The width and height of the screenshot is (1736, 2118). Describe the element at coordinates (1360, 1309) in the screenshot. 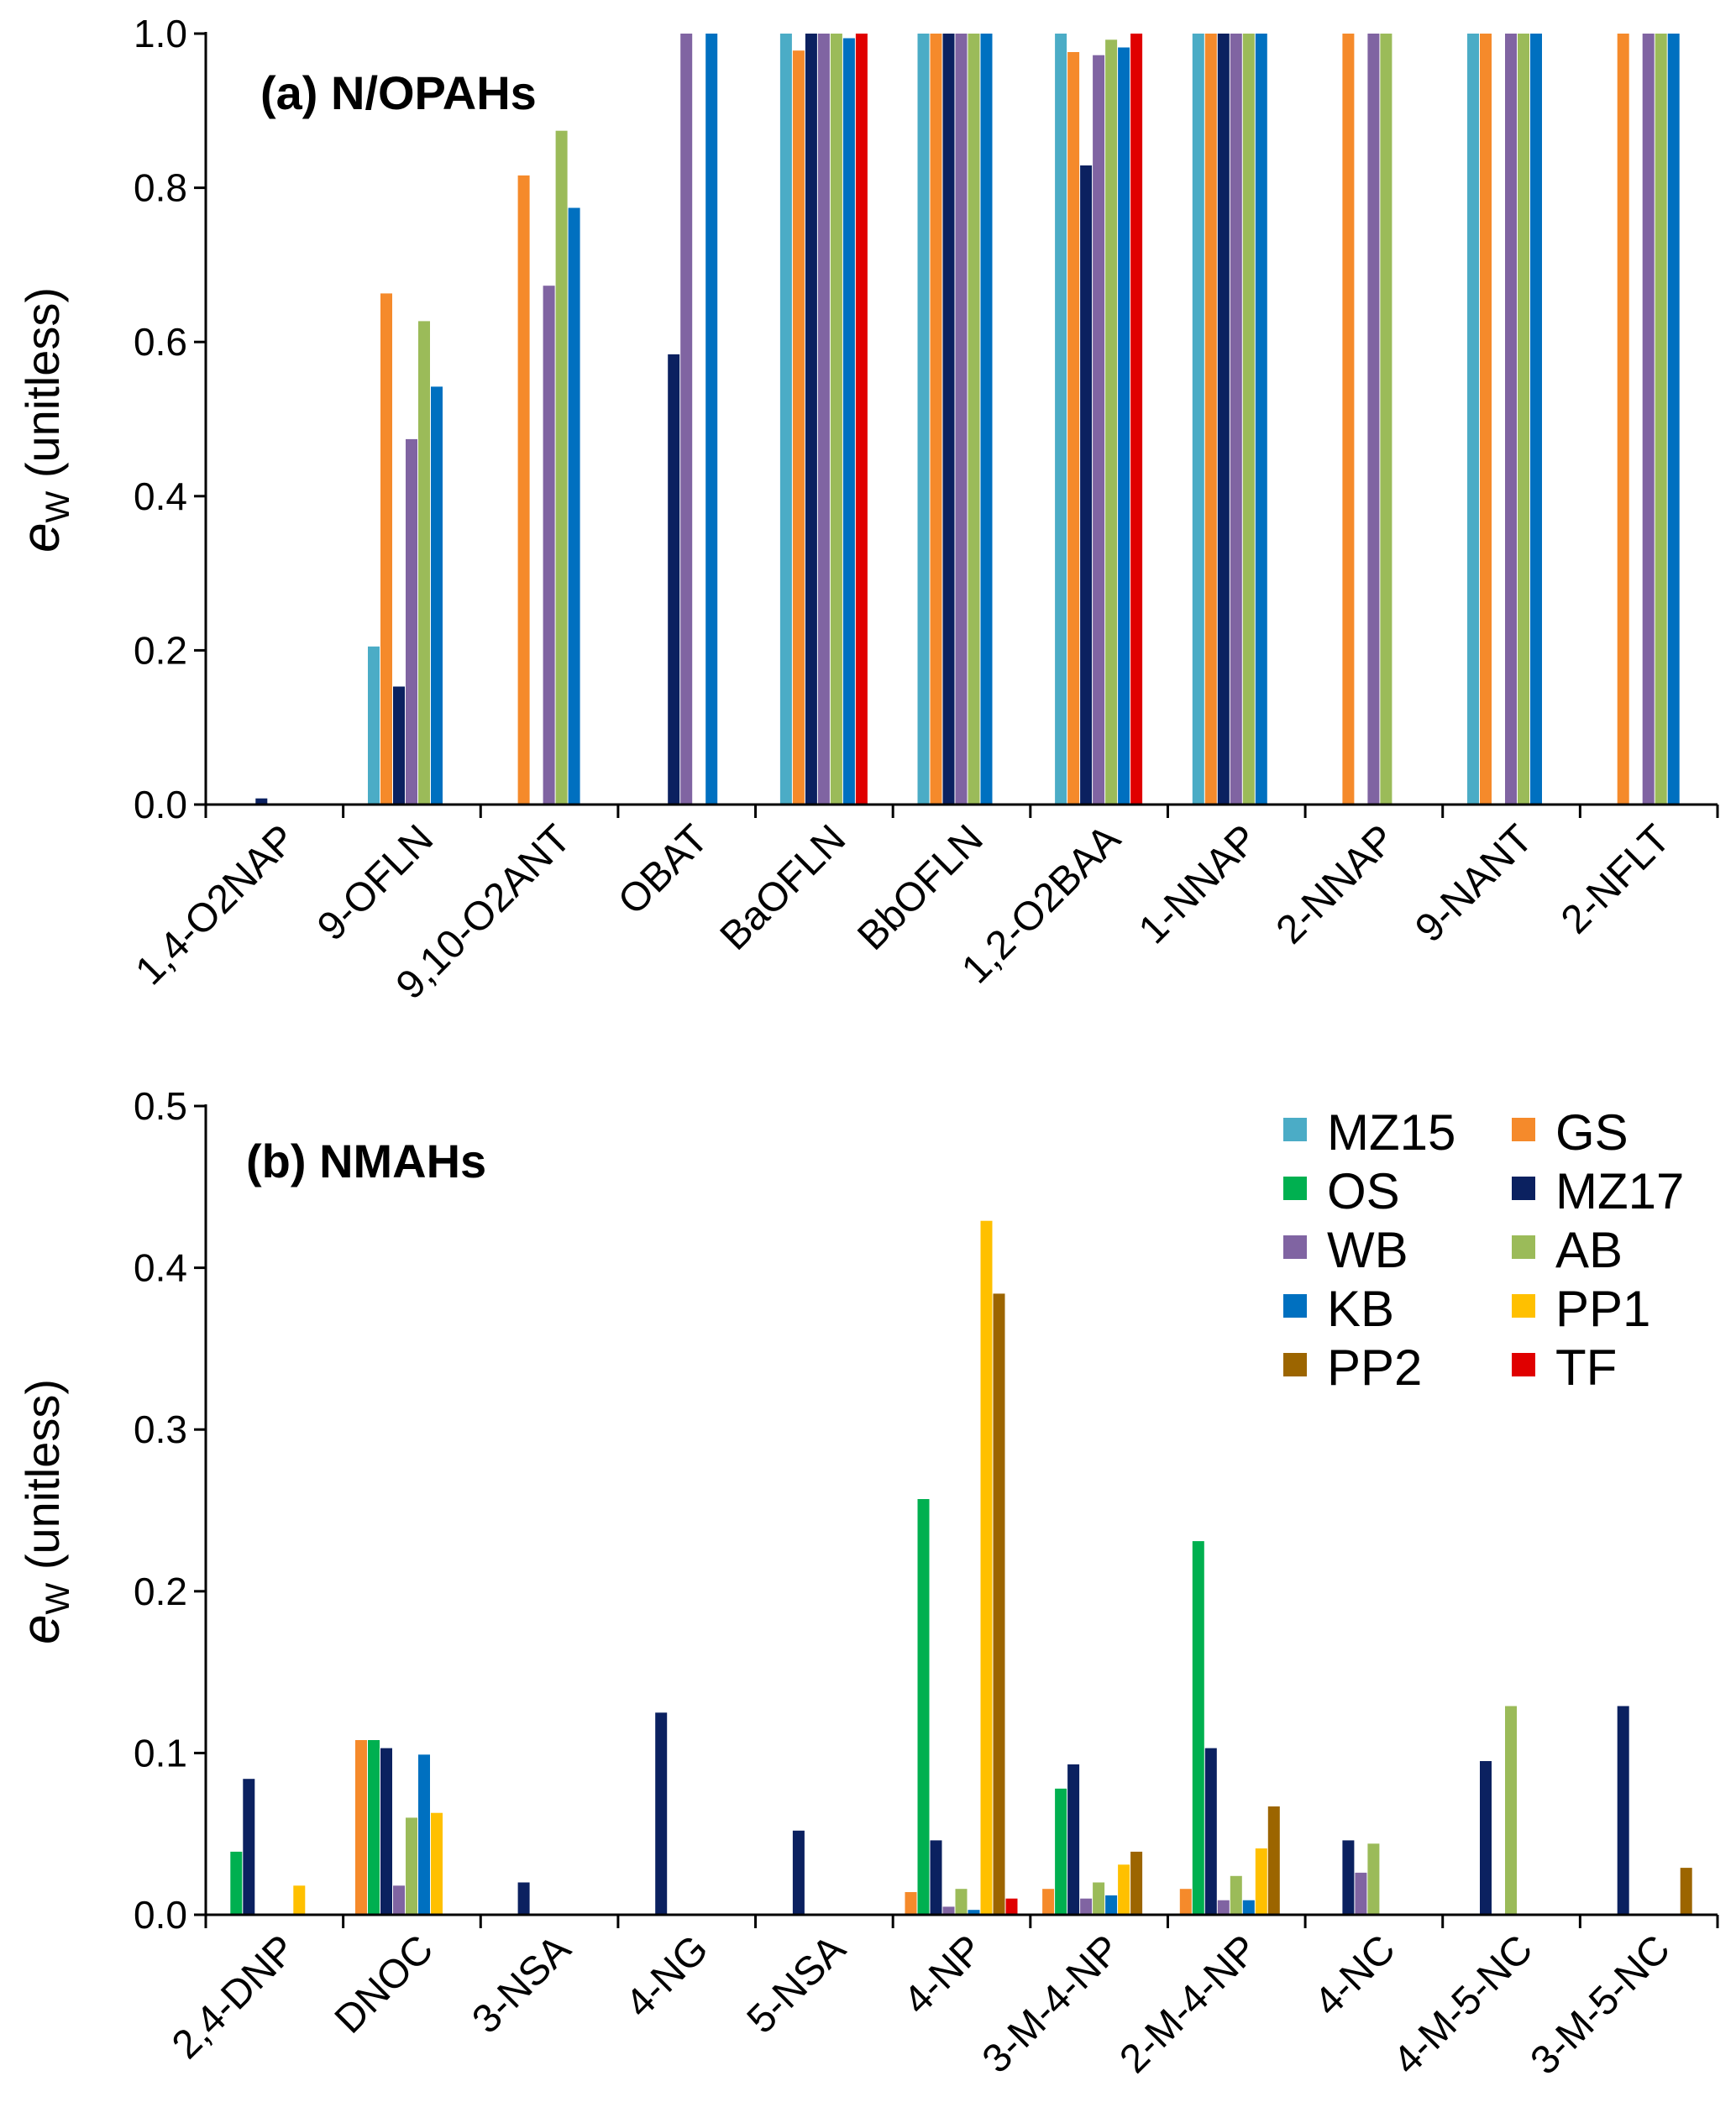

I see `legend-label-KB: KB` at that location.